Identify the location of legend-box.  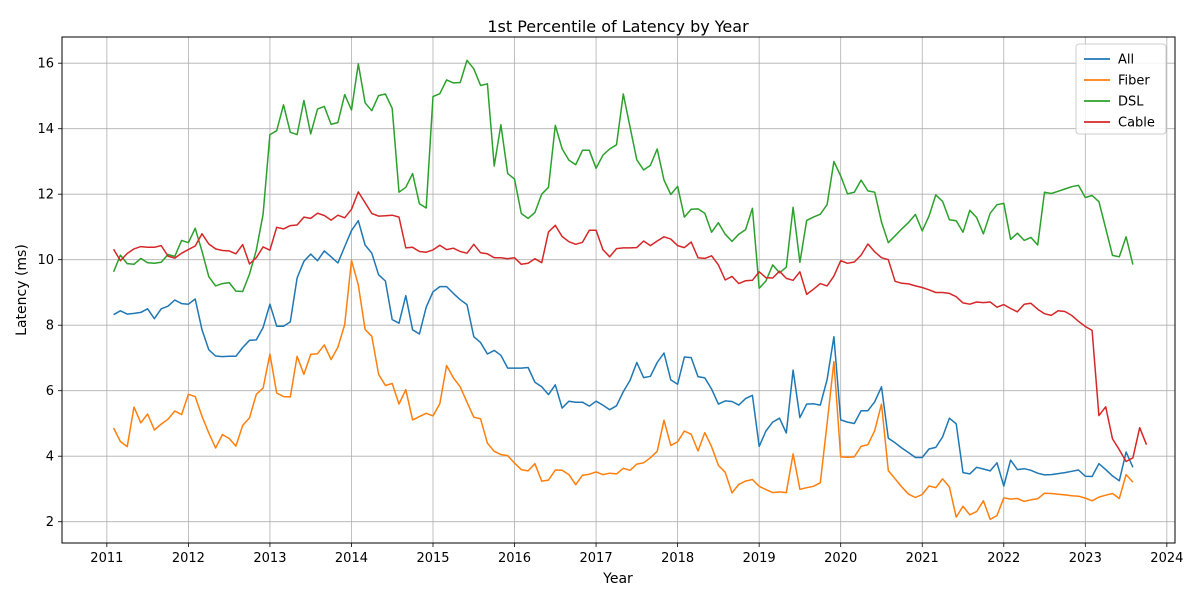
(1121, 89).